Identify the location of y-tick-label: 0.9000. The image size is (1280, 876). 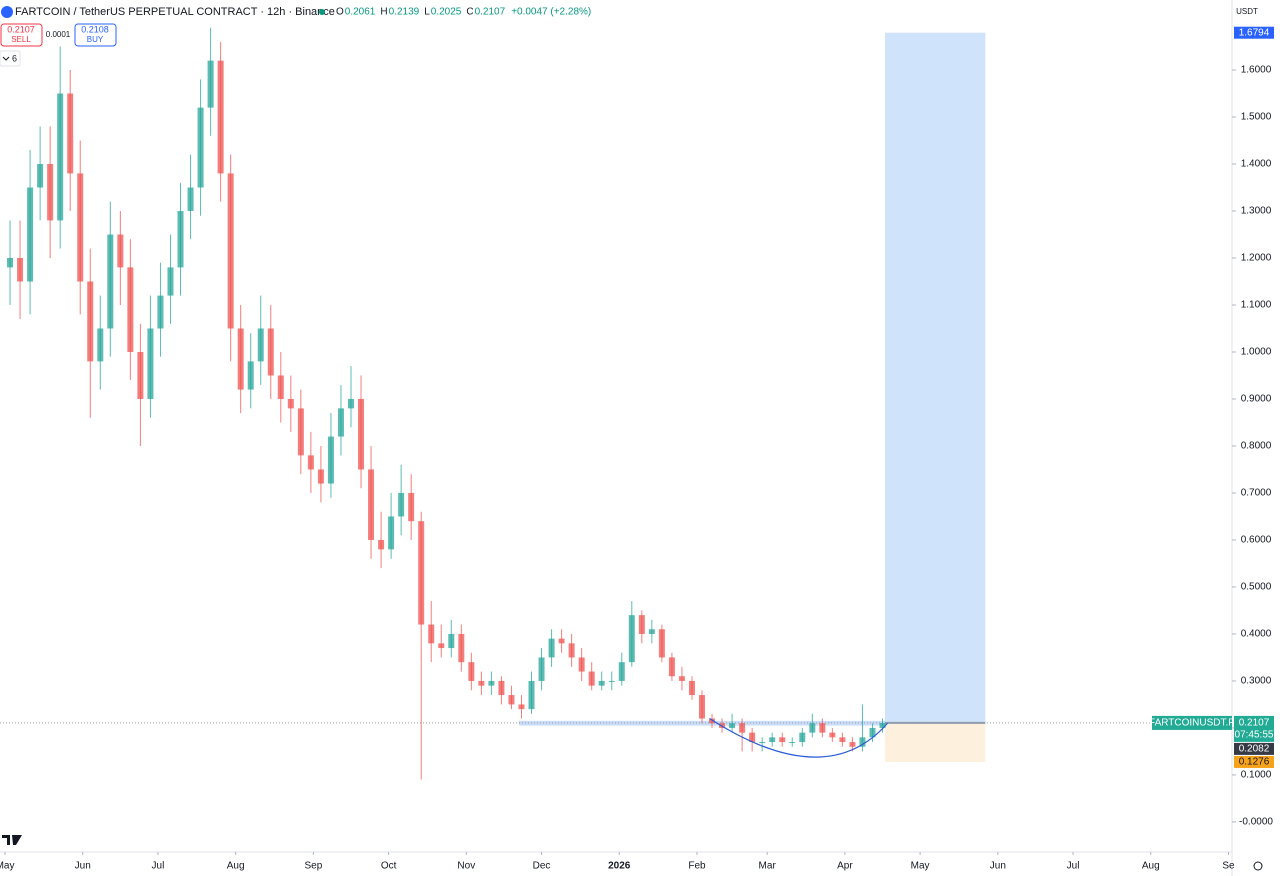
(1256, 399).